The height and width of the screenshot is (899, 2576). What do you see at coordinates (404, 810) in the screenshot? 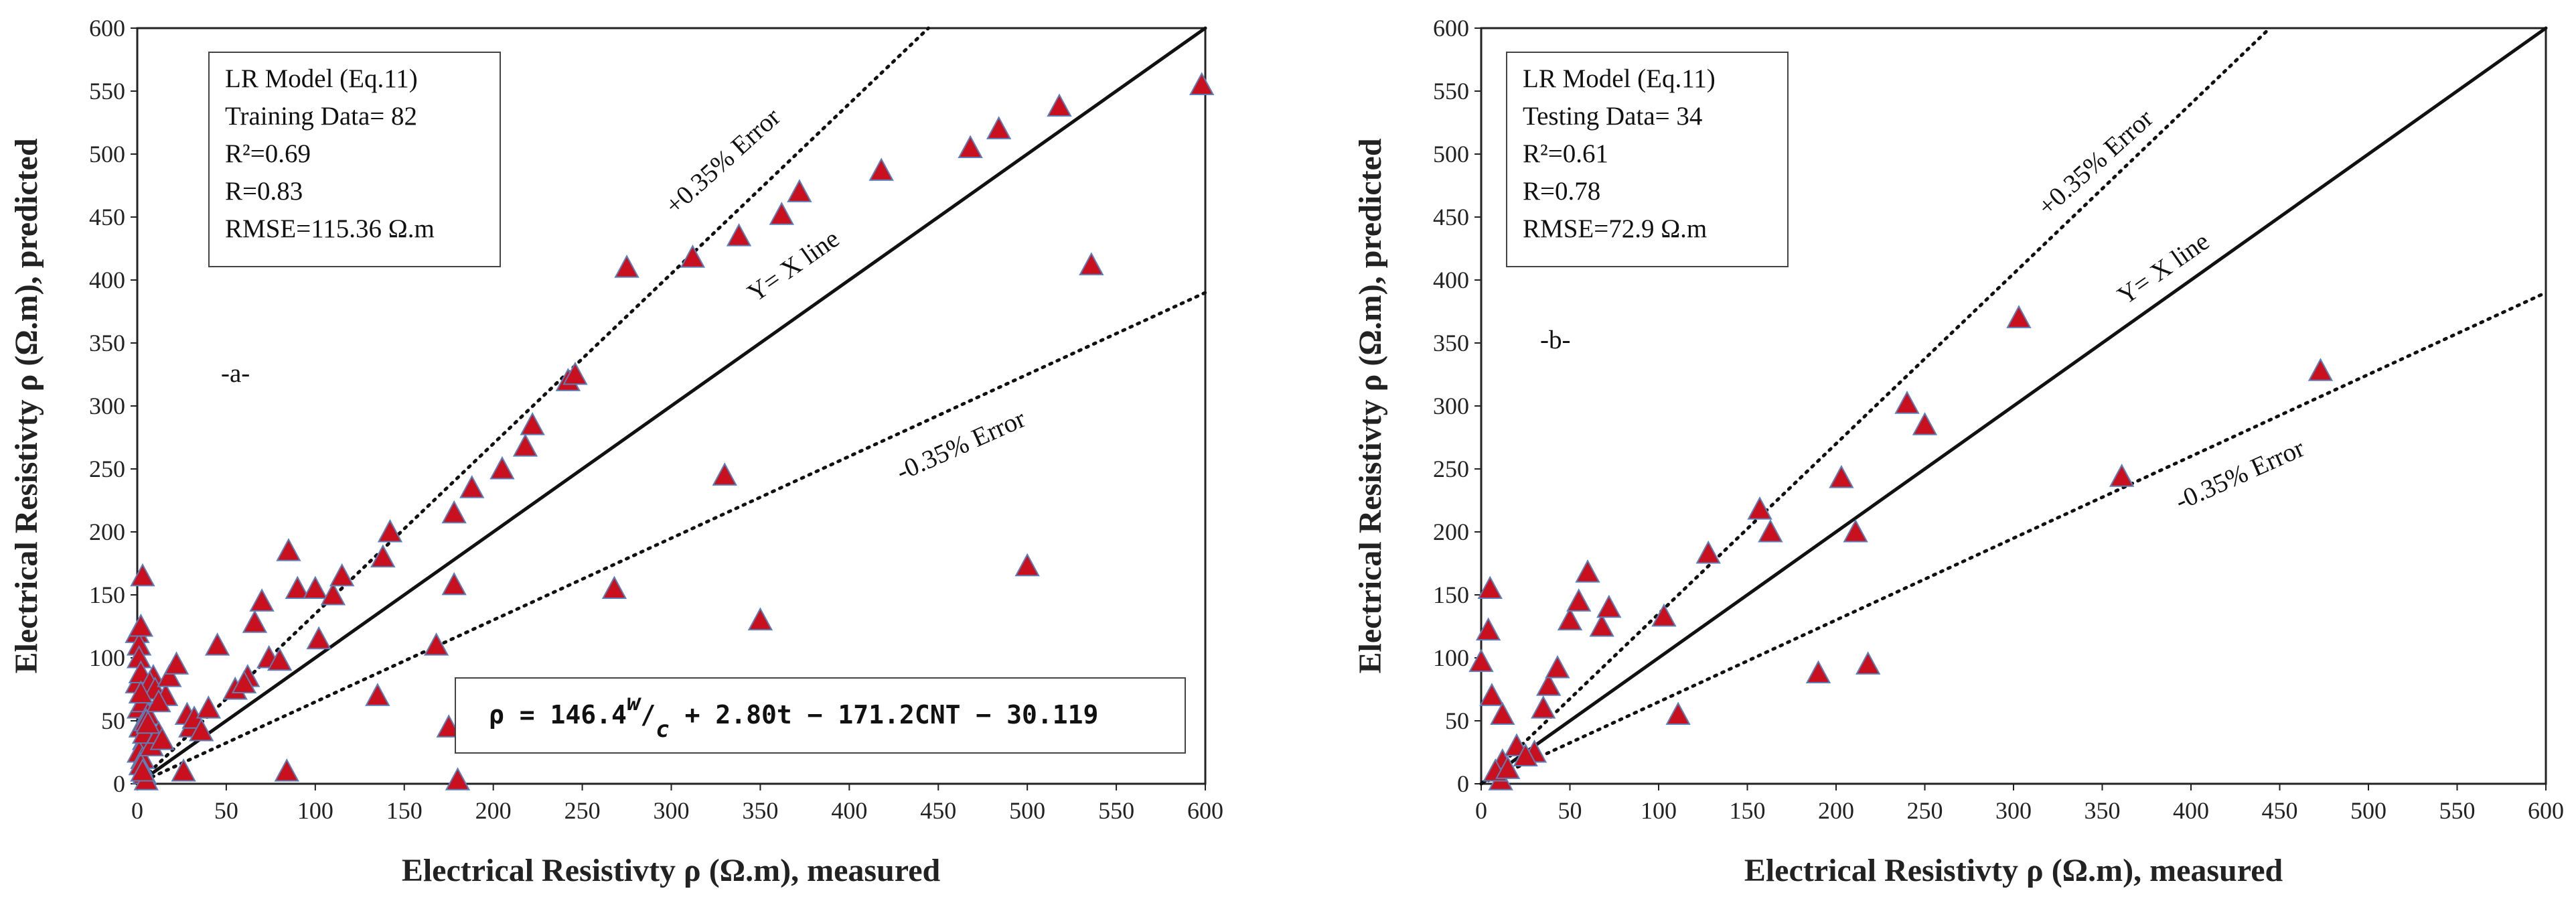
I see `x-tick-label: 150` at bounding box center [404, 810].